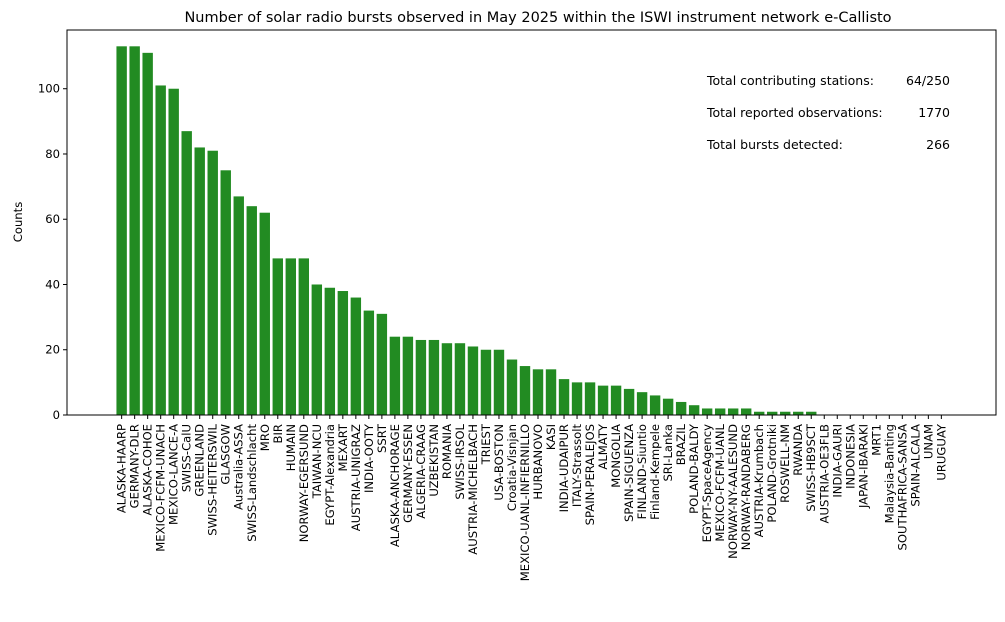 This screenshot has height=622, width=1005. Describe the element at coordinates (772, 473) in the screenshot. I see `x-tick-label: POLAND-Grotniki` at that location.